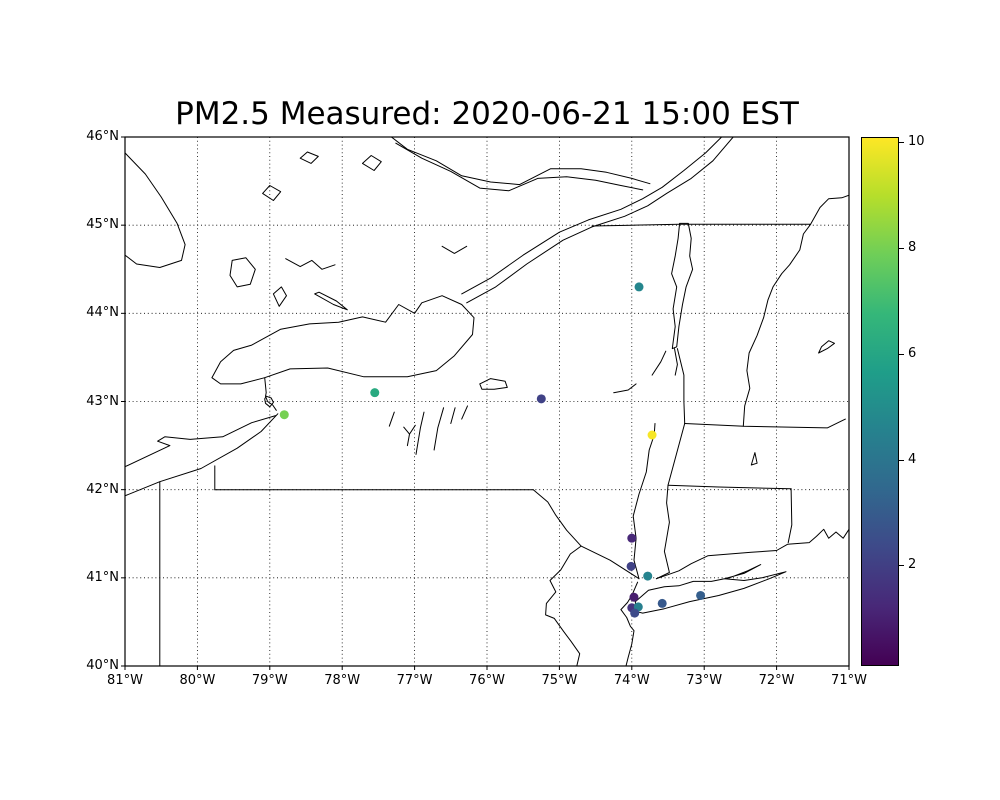  Describe the element at coordinates (912, 248) in the screenshot. I see `colorbar-tick-label: 8` at that location.